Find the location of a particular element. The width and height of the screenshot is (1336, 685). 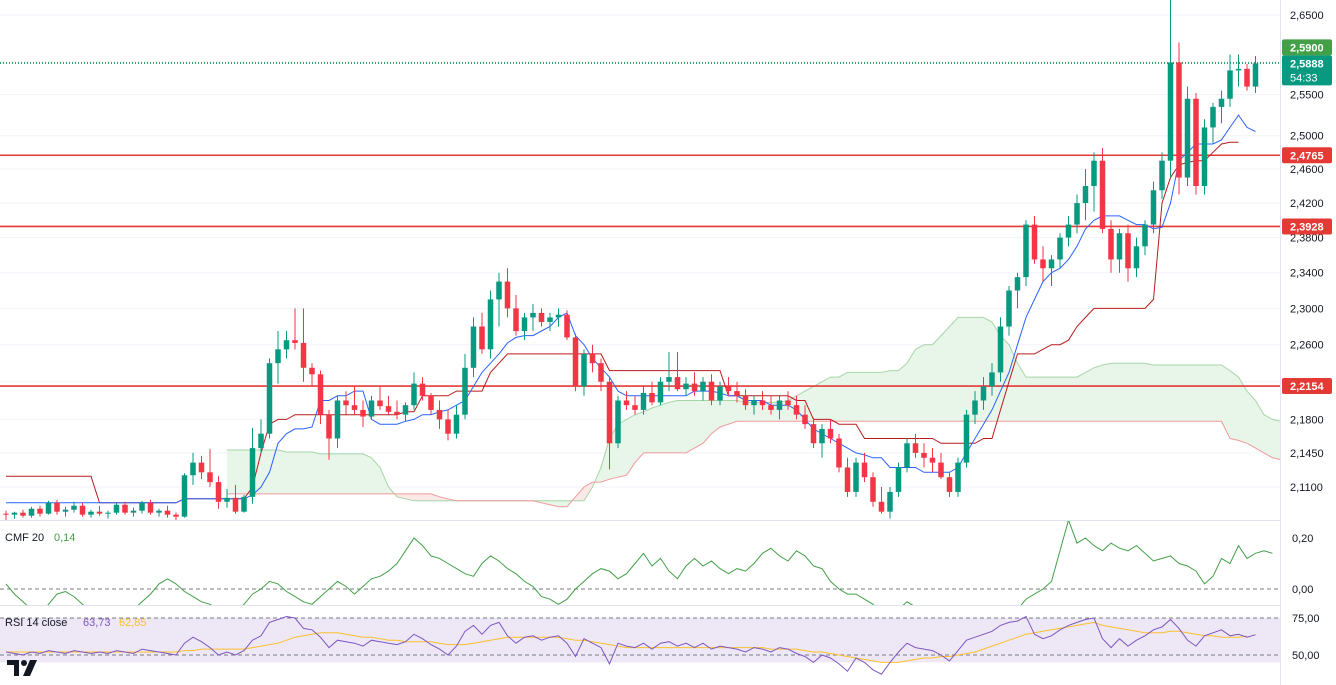

rsi-line is located at coordinates (630, 645).